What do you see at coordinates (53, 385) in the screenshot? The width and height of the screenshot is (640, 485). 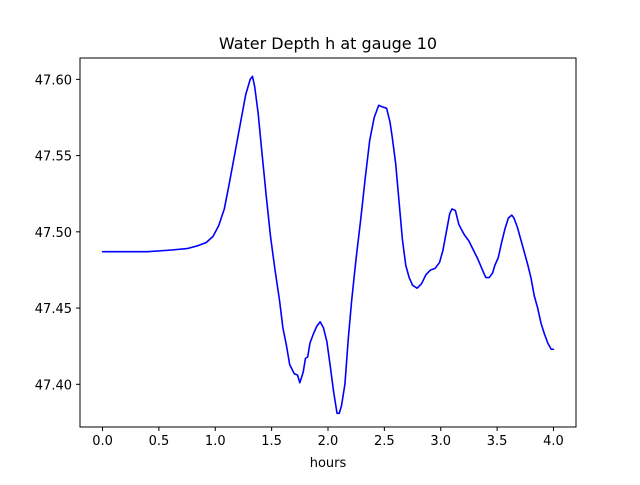 I see `y-tick-label: 47.40` at bounding box center [53, 385].